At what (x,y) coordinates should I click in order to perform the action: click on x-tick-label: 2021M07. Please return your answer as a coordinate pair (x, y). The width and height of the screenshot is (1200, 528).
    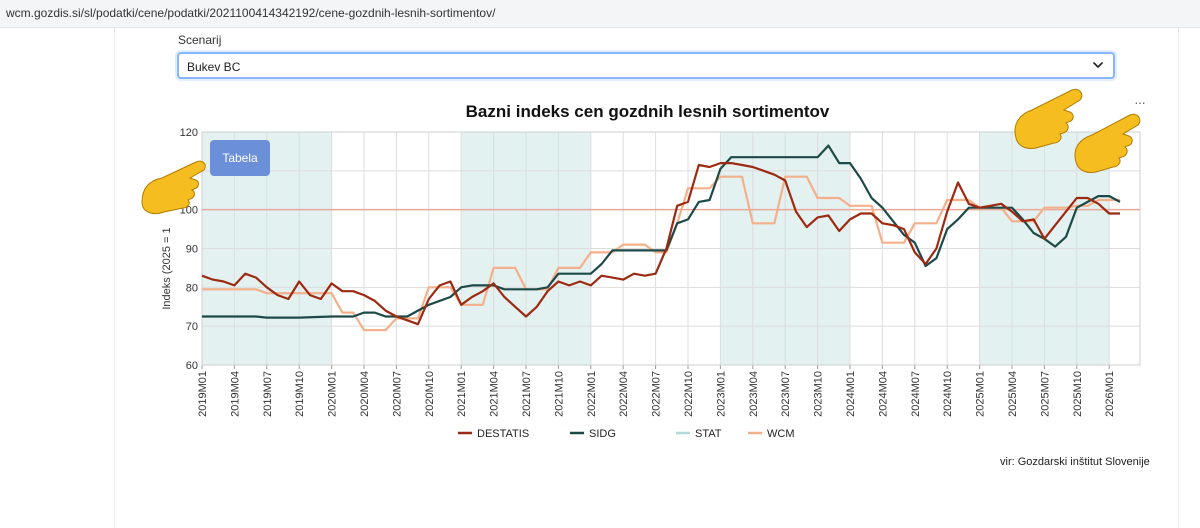
    Looking at the image, I should click on (527, 394).